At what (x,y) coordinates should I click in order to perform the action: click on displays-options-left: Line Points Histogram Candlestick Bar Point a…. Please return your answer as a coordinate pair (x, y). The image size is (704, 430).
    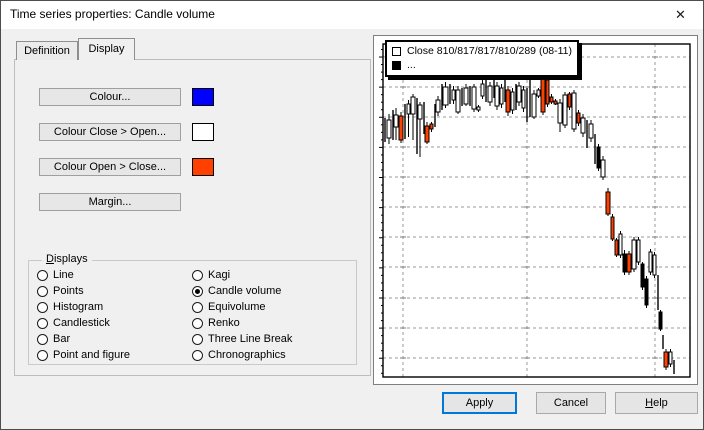
    Looking at the image, I should click on (83, 315).